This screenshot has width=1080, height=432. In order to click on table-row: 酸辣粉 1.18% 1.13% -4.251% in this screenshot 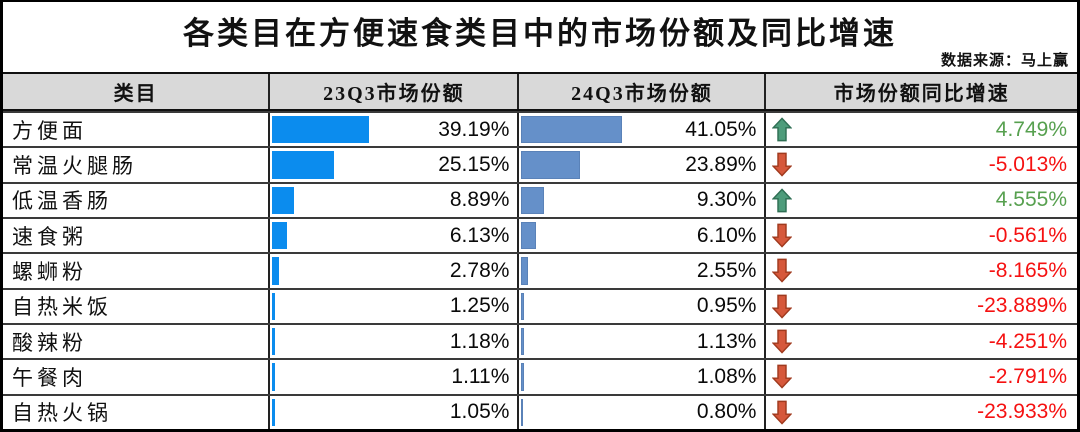, I will do `click(540, 340)`.